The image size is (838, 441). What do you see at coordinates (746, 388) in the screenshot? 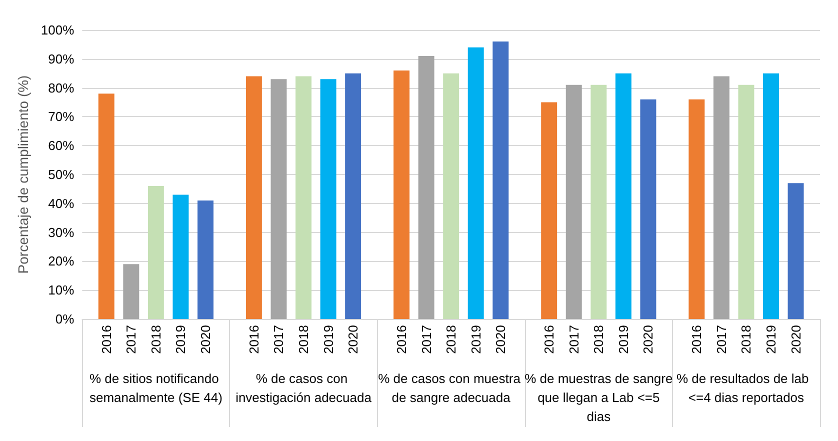
I see `x-tick-label: % de resultados de lab <=4 dias reportados` at bounding box center [746, 388].